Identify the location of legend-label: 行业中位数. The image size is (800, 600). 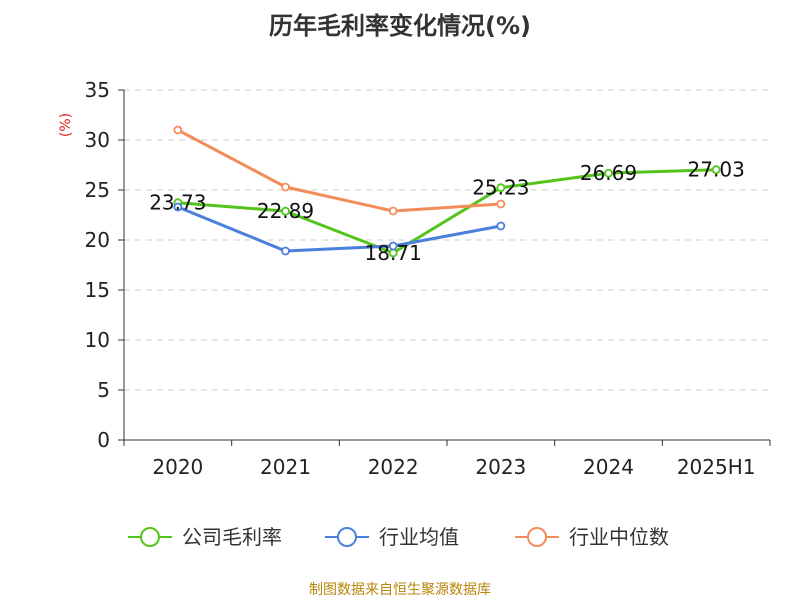
(619, 537).